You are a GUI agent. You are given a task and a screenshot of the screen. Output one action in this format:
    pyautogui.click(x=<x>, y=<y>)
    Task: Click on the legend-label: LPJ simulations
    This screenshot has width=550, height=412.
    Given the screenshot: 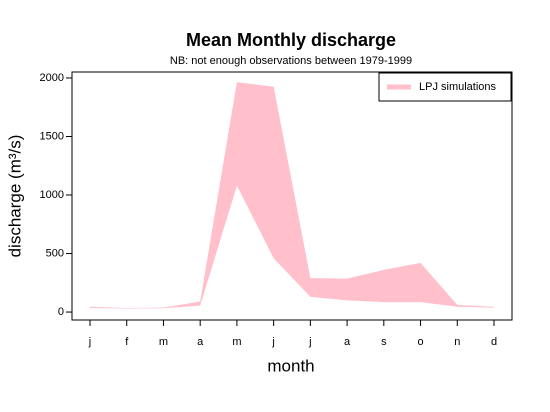 What is the action you would take?
    pyautogui.click(x=458, y=87)
    